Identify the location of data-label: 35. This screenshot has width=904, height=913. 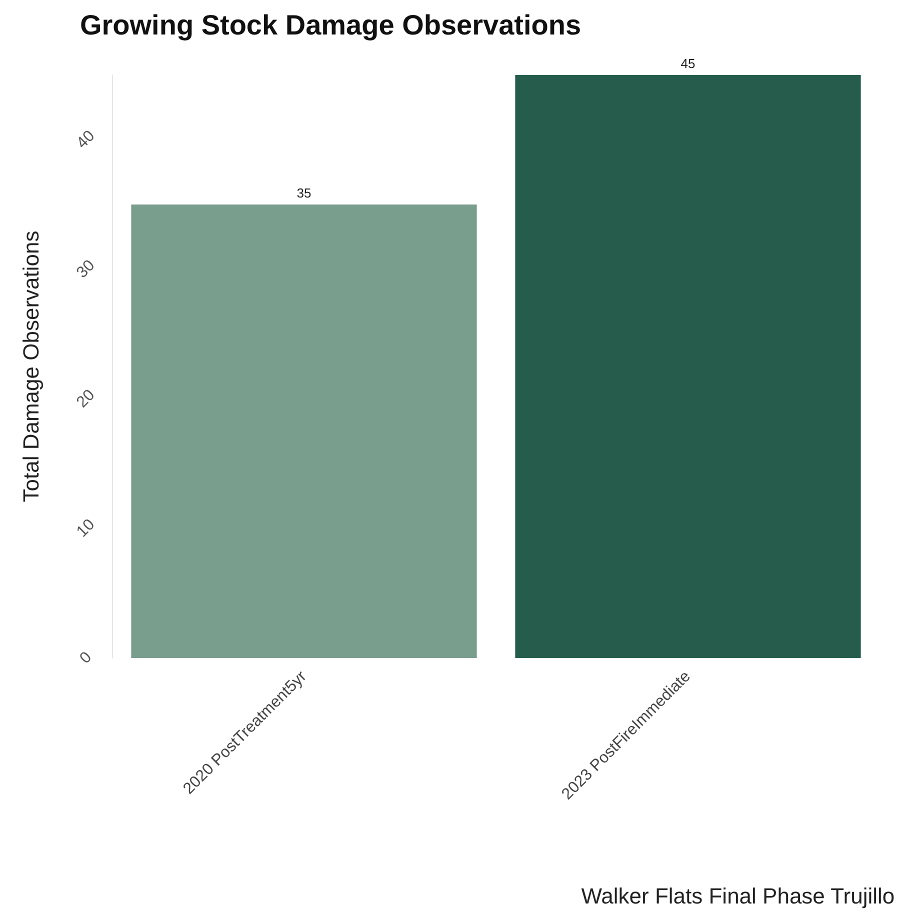
(304, 193).